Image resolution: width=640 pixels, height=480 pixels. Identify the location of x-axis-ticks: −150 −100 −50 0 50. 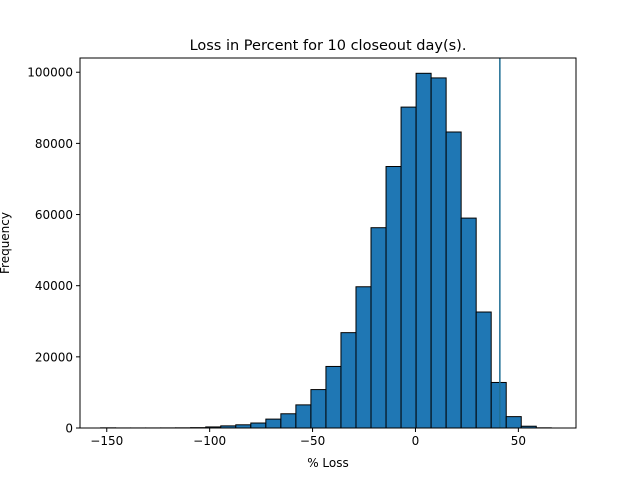
(308, 438).